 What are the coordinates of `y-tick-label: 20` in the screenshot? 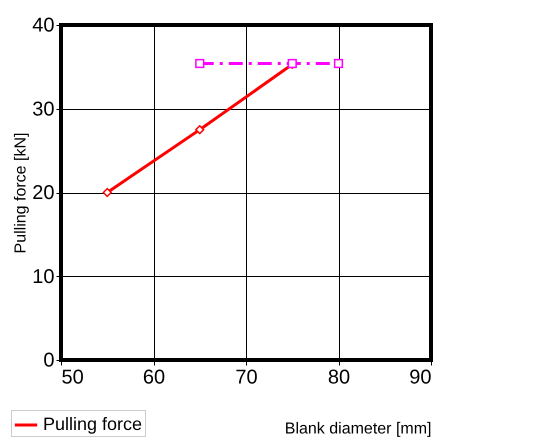 It's located at (43, 193).